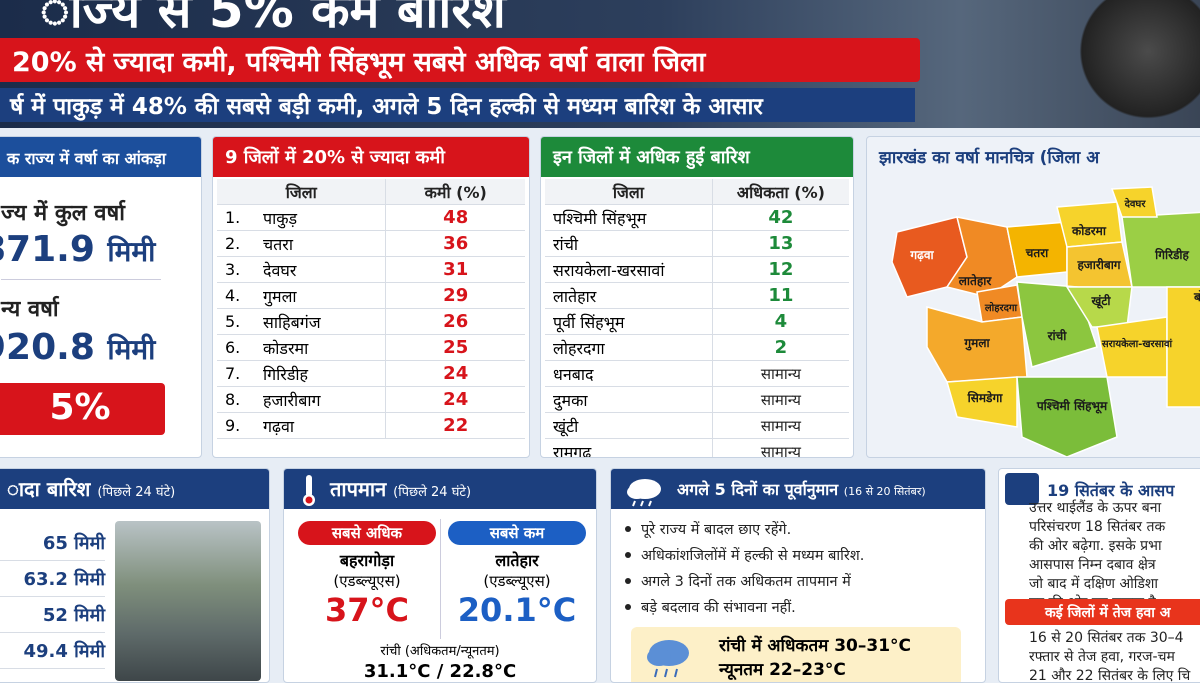 The image size is (1200, 683). What do you see at coordinates (63, 213) in the screenshot?
I see `label: ज्य में कुल वर्षा` at bounding box center [63, 213].